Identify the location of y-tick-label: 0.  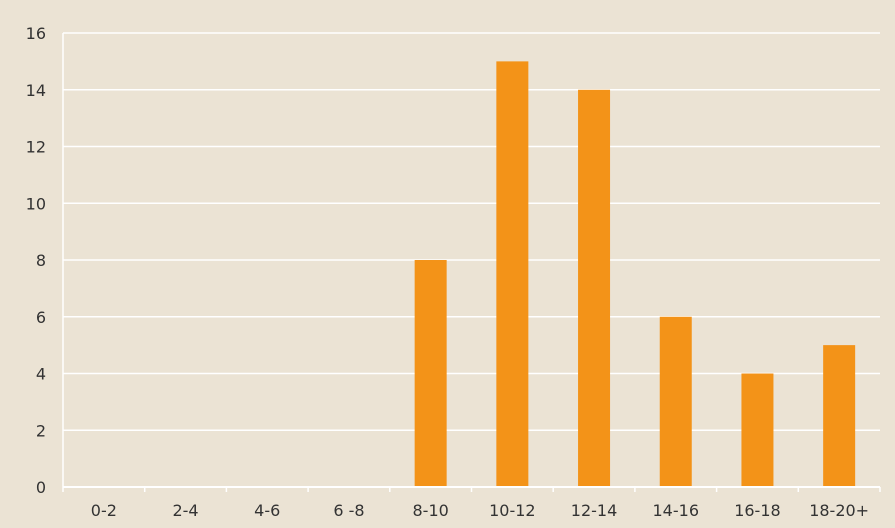
(41, 487).